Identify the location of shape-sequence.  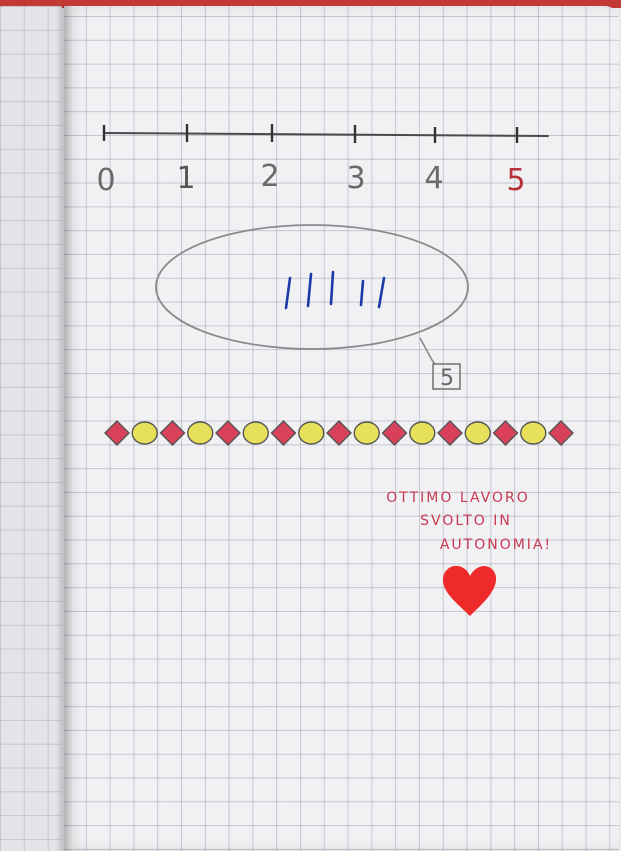
(339, 433).